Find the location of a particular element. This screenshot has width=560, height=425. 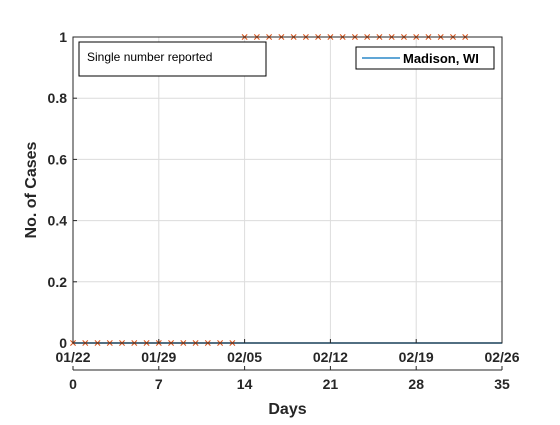

y-tick-label: 0.4 is located at coordinates (58, 221).